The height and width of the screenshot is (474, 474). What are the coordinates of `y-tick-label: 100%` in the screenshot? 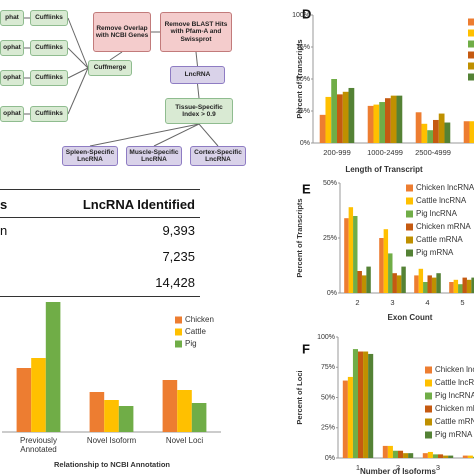 It's located at (301, 15).